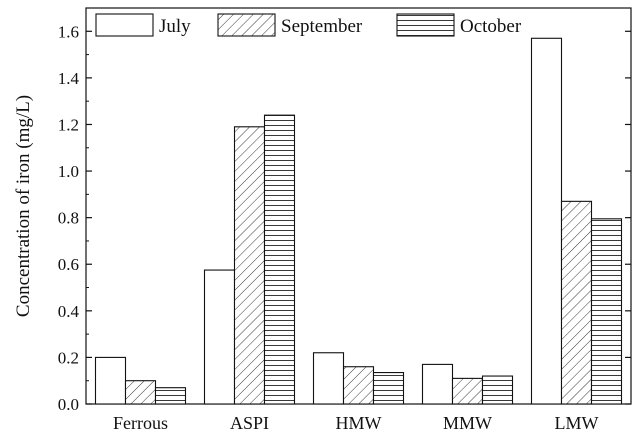  What do you see at coordinates (175, 26) in the screenshot?
I see `legend-label-july: July` at bounding box center [175, 26].